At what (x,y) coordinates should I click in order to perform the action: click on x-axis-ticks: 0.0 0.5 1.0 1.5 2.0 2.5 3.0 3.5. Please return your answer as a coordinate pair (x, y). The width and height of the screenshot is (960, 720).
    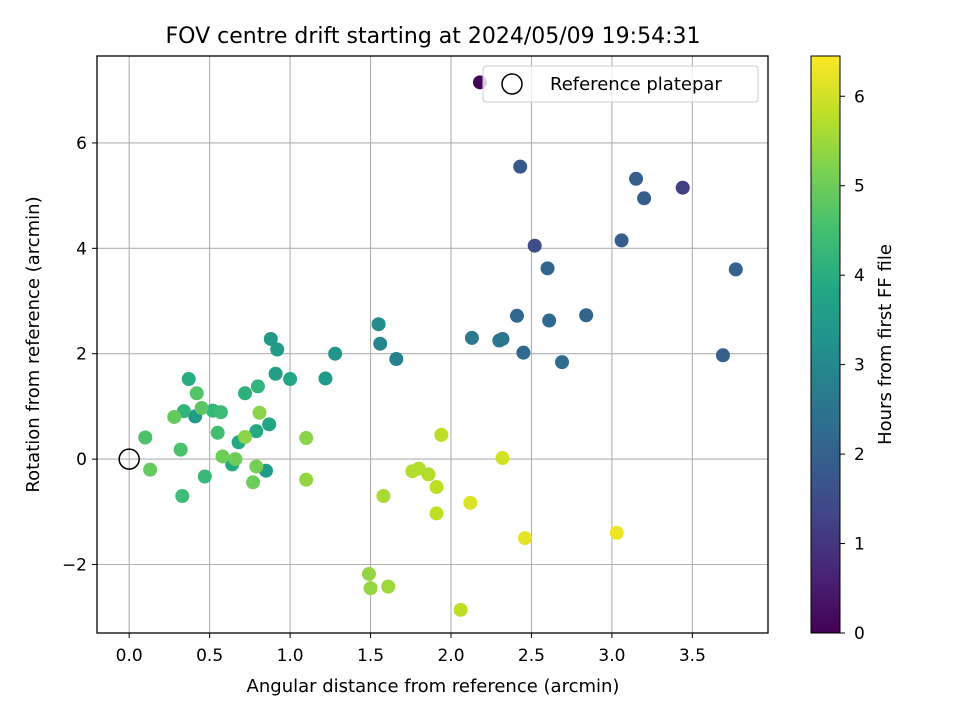
    Looking at the image, I should click on (411, 649).